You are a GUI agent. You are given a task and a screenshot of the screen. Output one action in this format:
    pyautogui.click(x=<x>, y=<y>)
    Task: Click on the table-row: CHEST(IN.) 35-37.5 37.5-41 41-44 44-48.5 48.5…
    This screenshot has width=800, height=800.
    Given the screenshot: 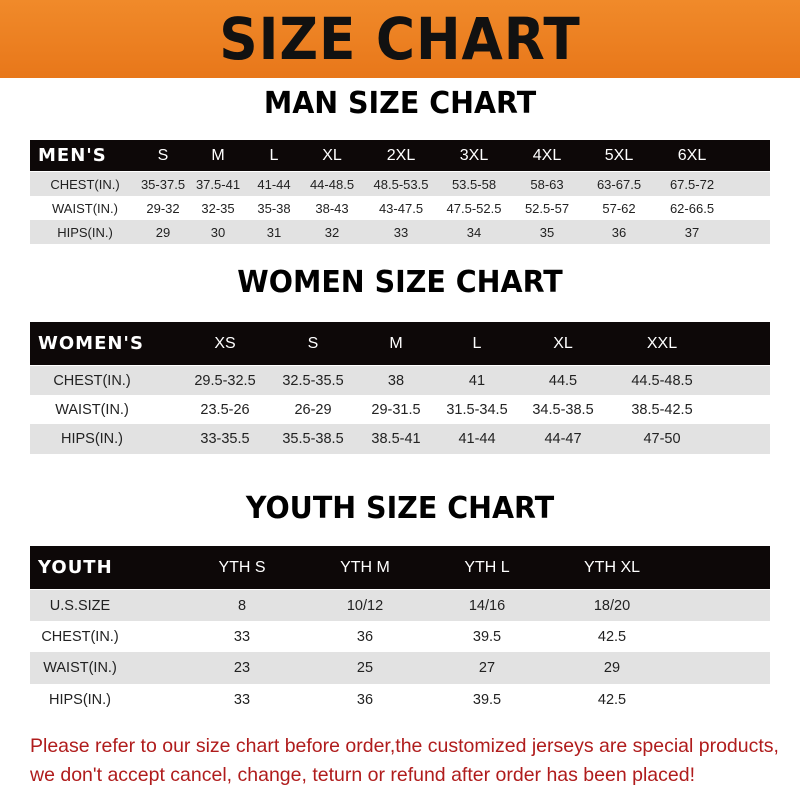 What is the action you would take?
    pyautogui.click(x=400, y=184)
    